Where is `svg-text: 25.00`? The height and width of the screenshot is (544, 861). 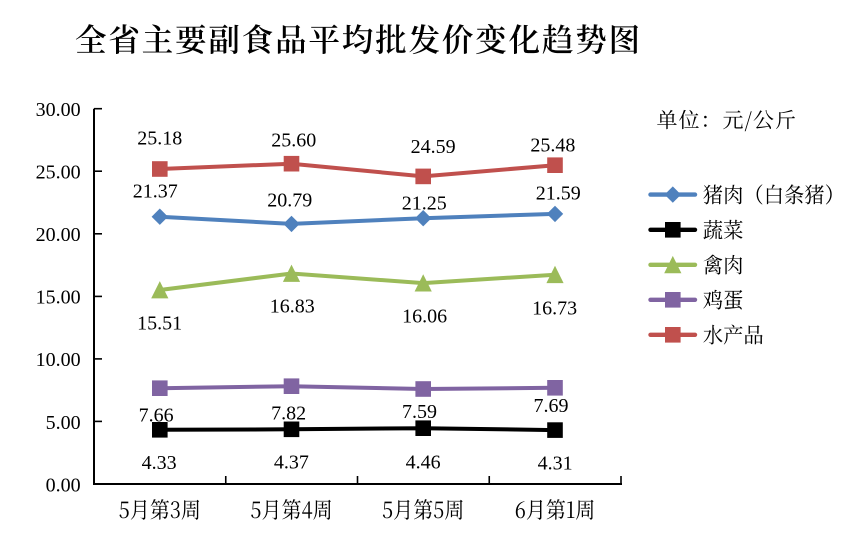
svg-text: 25.00 is located at coordinates (58, 173).